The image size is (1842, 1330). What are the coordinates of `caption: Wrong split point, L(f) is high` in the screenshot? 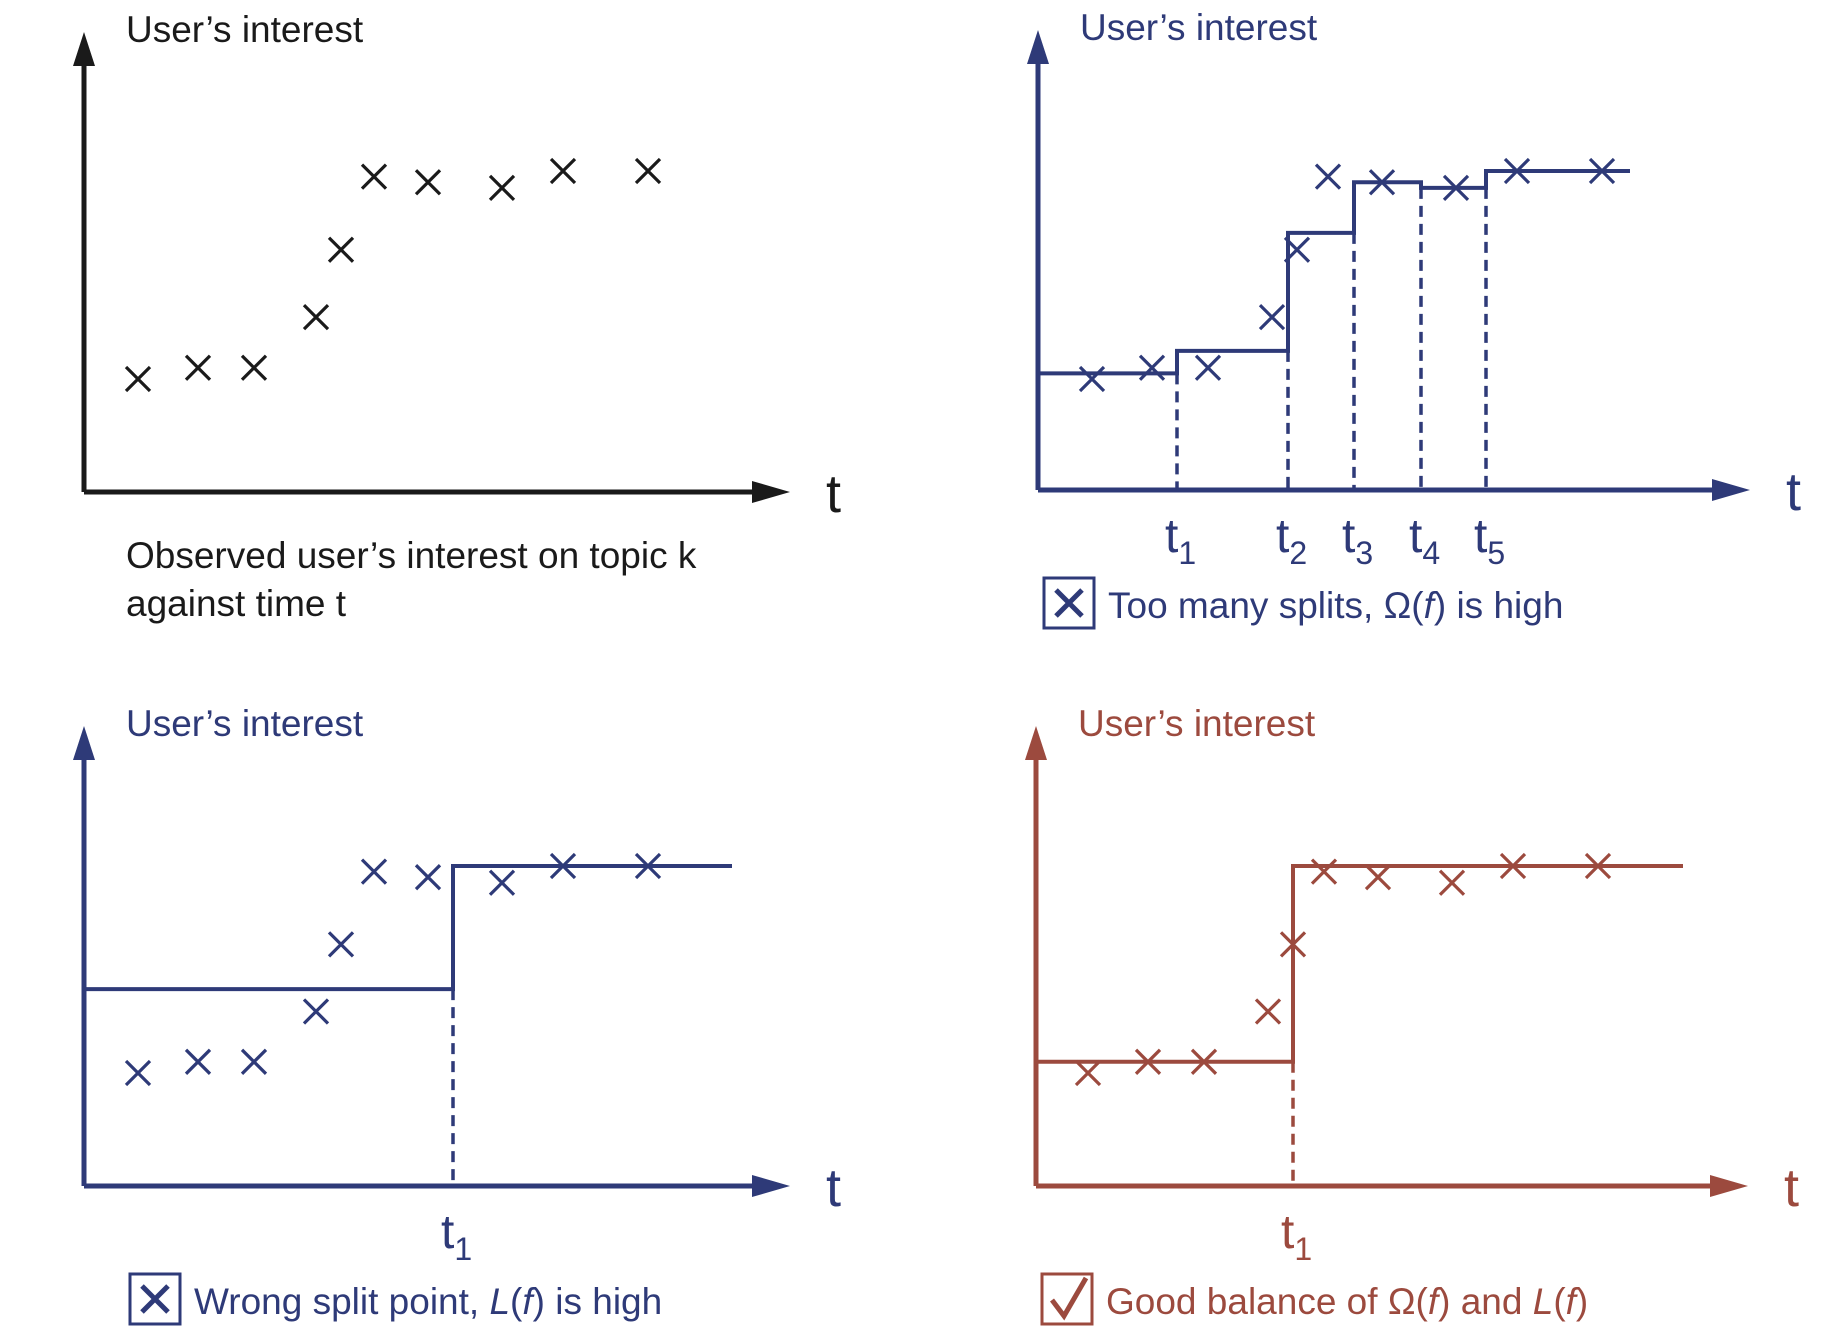 It's located at (428, 1301).